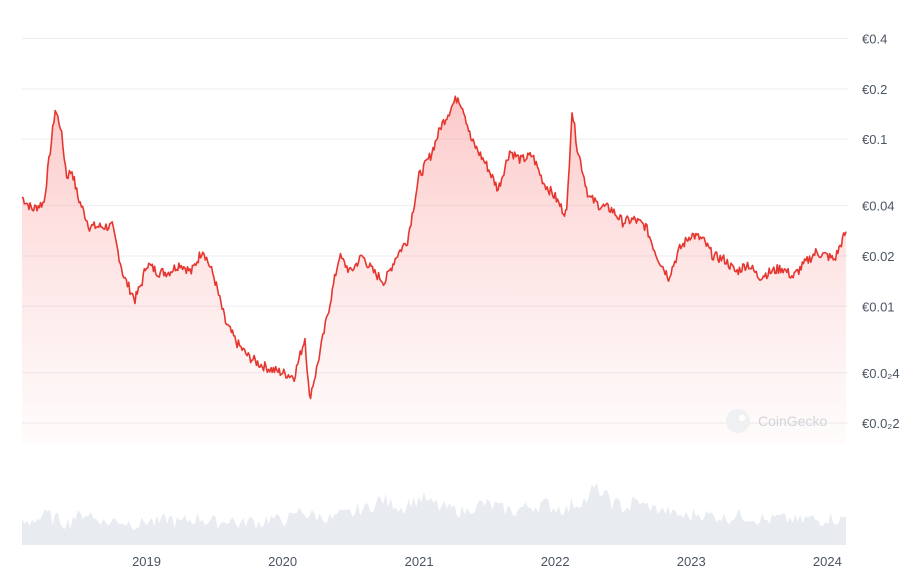 This screenshot has height=581, width=914. What do you see at coordinates (487, 561) in the screenshot?
I see `x-axis-ticks: 2019 2020 2021 2022 2023 2024` at bounding box center [487, 561].